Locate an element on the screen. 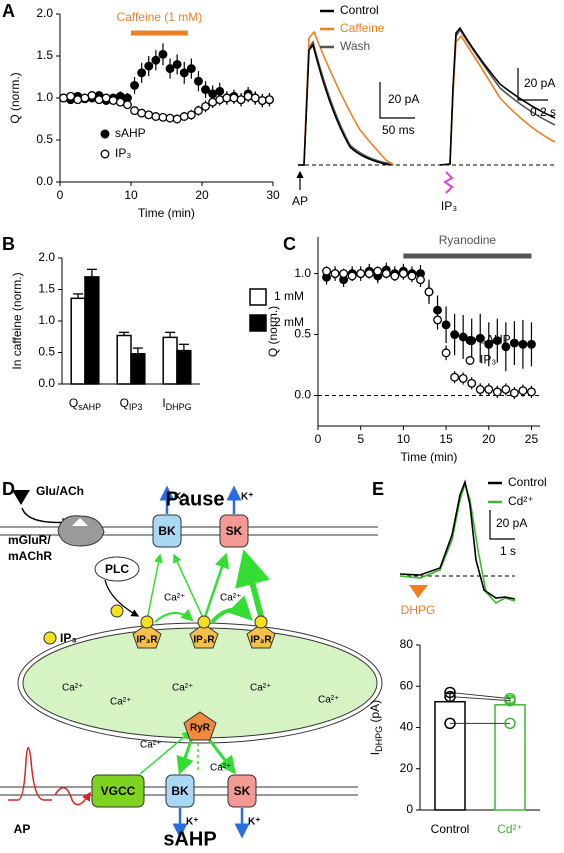  panel-label: A is located at coordinates (8, 11).